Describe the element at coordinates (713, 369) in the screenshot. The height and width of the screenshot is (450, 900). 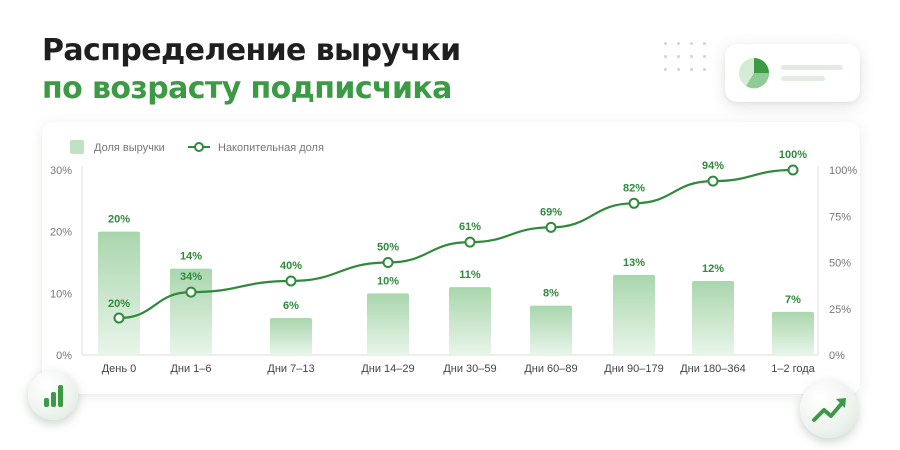
I see `x-tick-label: Дни 180–364` at that location.